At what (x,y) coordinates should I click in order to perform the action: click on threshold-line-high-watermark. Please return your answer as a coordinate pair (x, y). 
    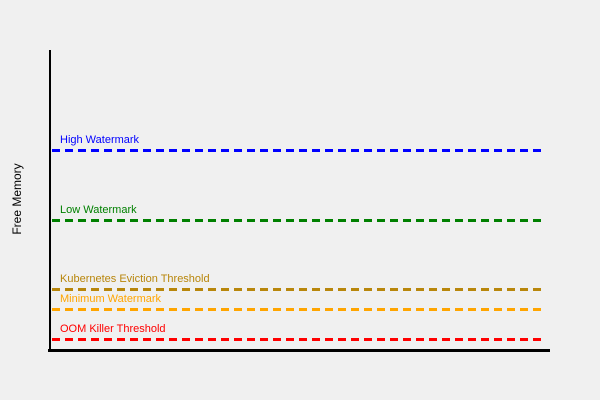
    Looking at the image, I should click on (297, 150).